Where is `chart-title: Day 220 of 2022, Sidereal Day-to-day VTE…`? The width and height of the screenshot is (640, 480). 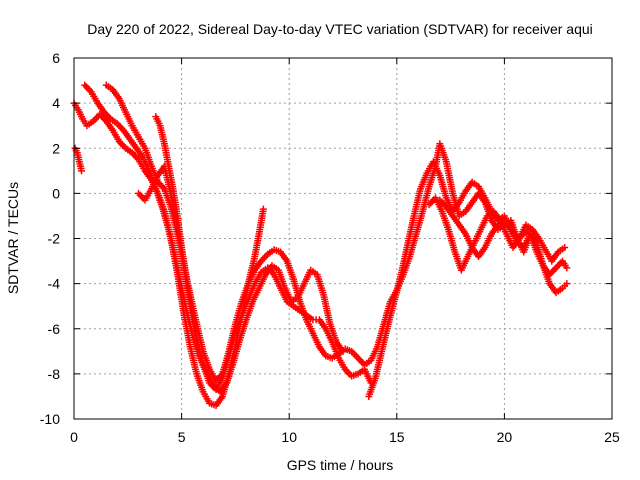
chart-title: Day 220 of 2022, Sidereal Day-to-day VTE… is located at coordinates (340, 29).